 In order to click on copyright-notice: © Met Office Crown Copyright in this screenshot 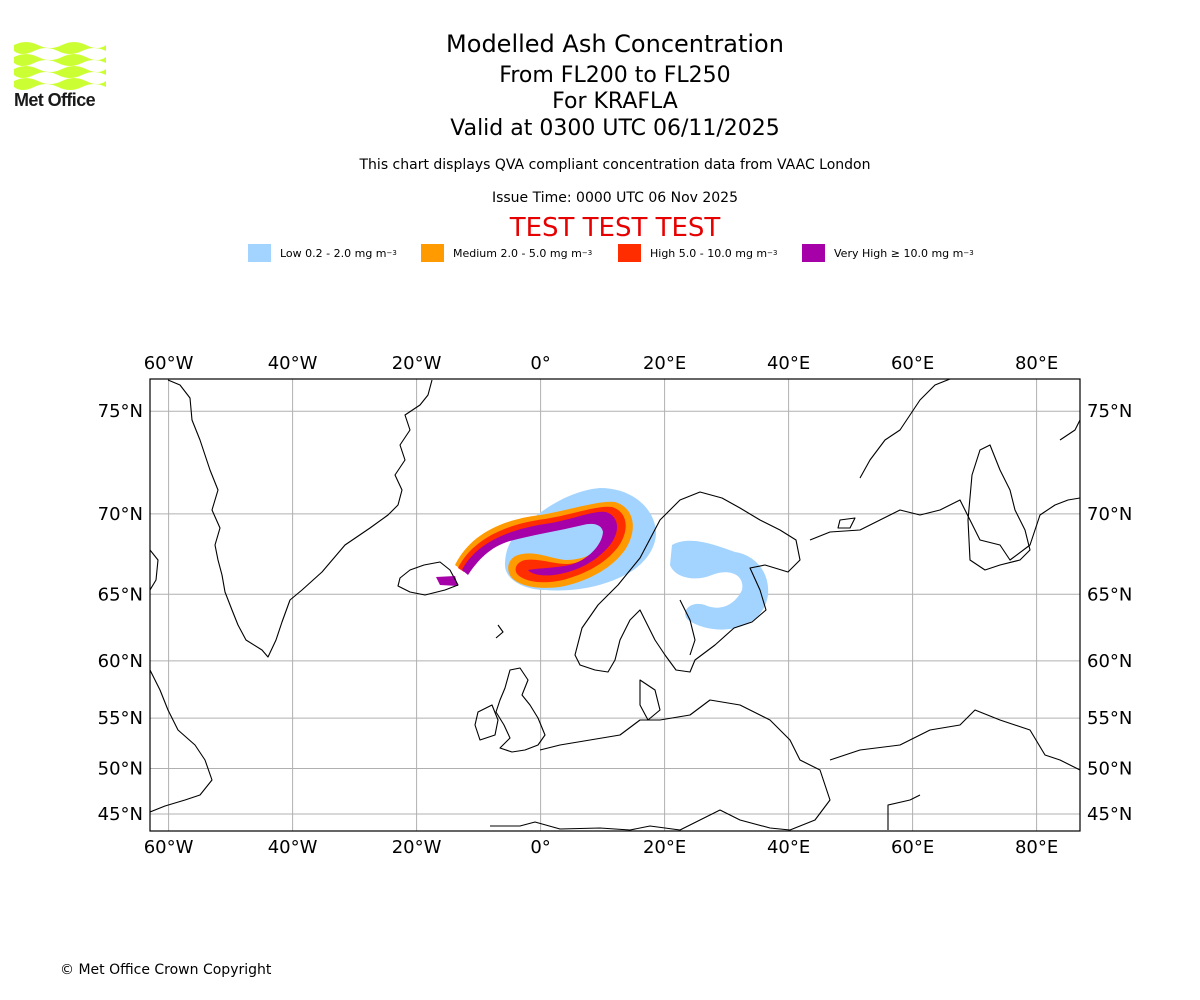, I will do `click(166, 970)`.